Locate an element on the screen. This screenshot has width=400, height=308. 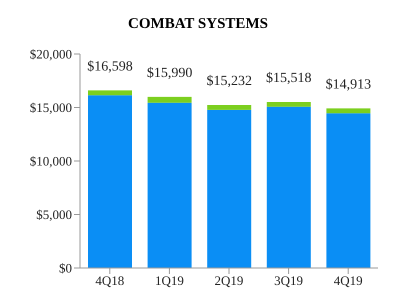
y-tick-label: $15,000 is located at coordinates (51, 108).